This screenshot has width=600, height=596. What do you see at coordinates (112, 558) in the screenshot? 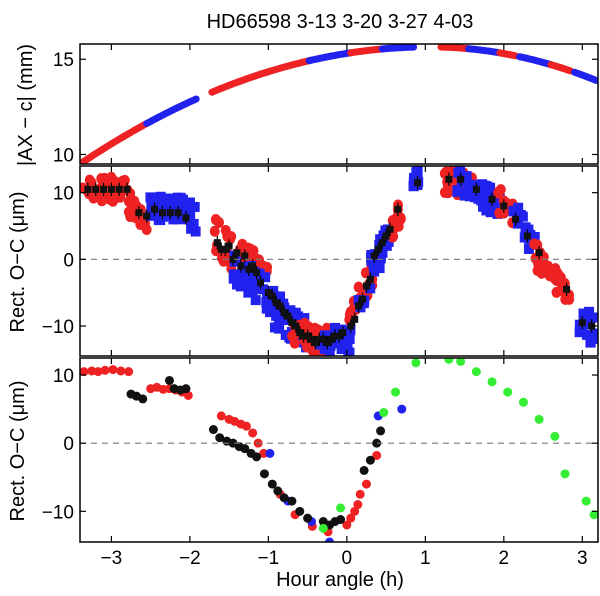
I see `x-tick-label: −3` at bounding box center [112, 558].